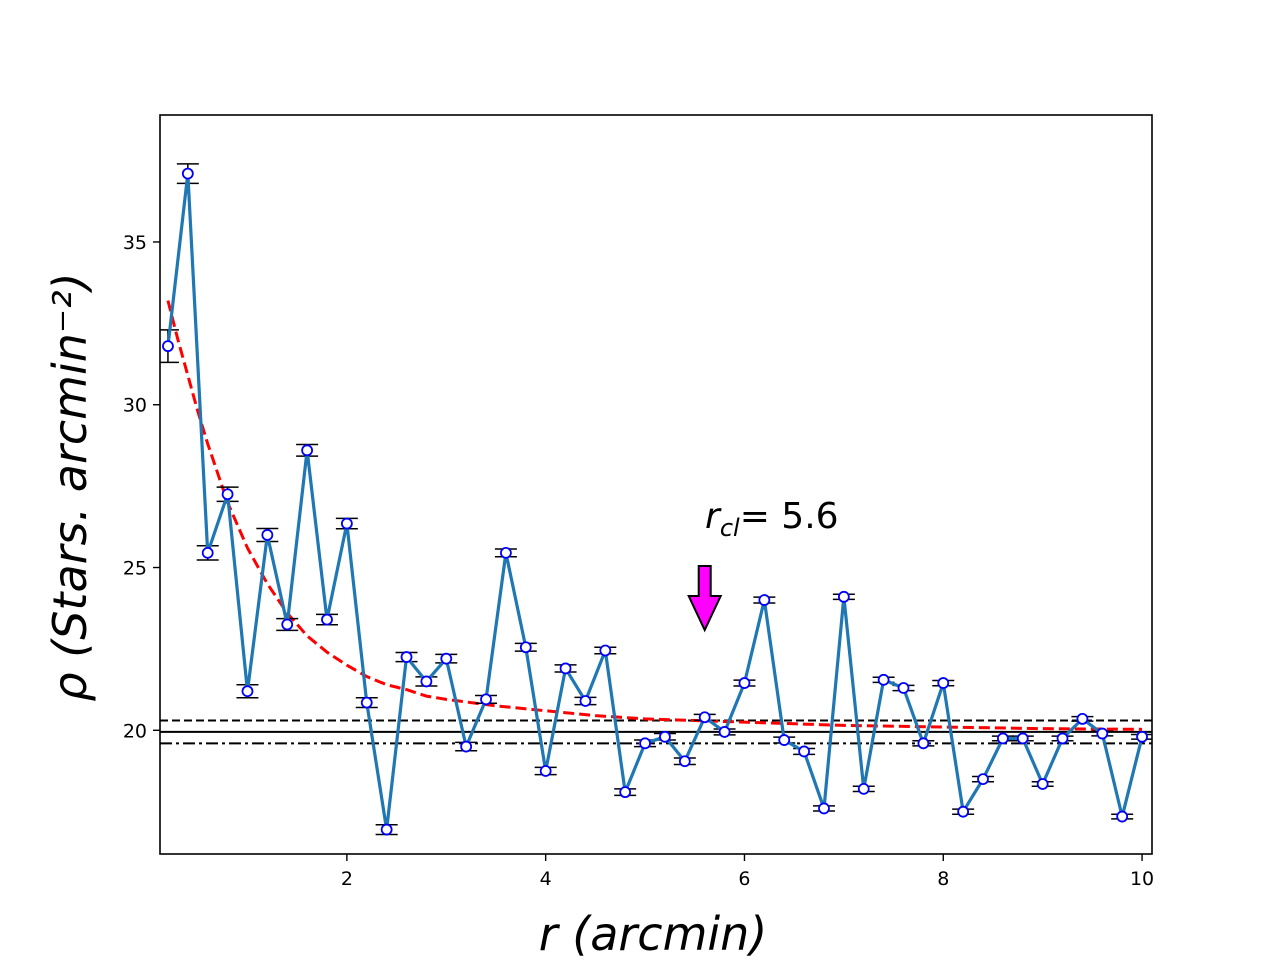 The width and height of the screenshot is (1280, 960). I want to click on y-axis-label: ρ (Stars. arcmin⁻²), so click(70, 486).